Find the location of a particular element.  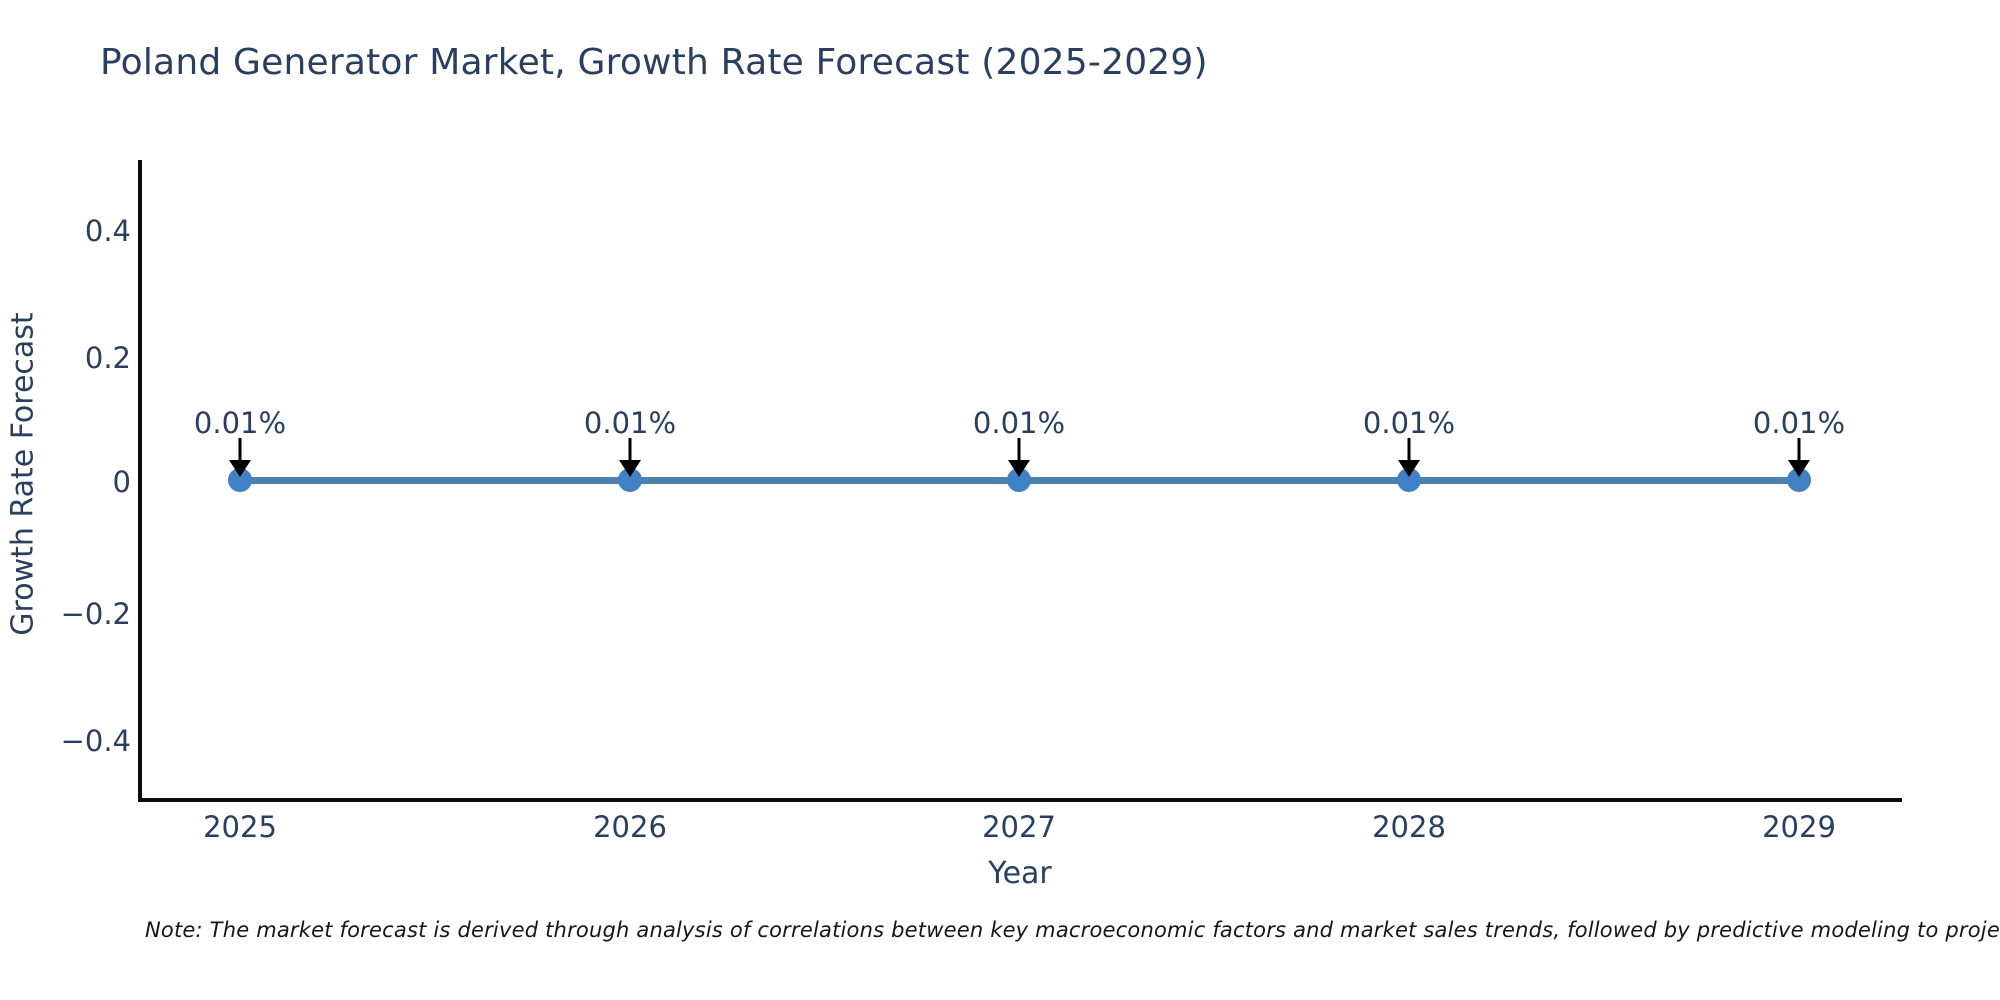

y-axis-title: Growth Rate Forecast is located at coordinates (23, 474).